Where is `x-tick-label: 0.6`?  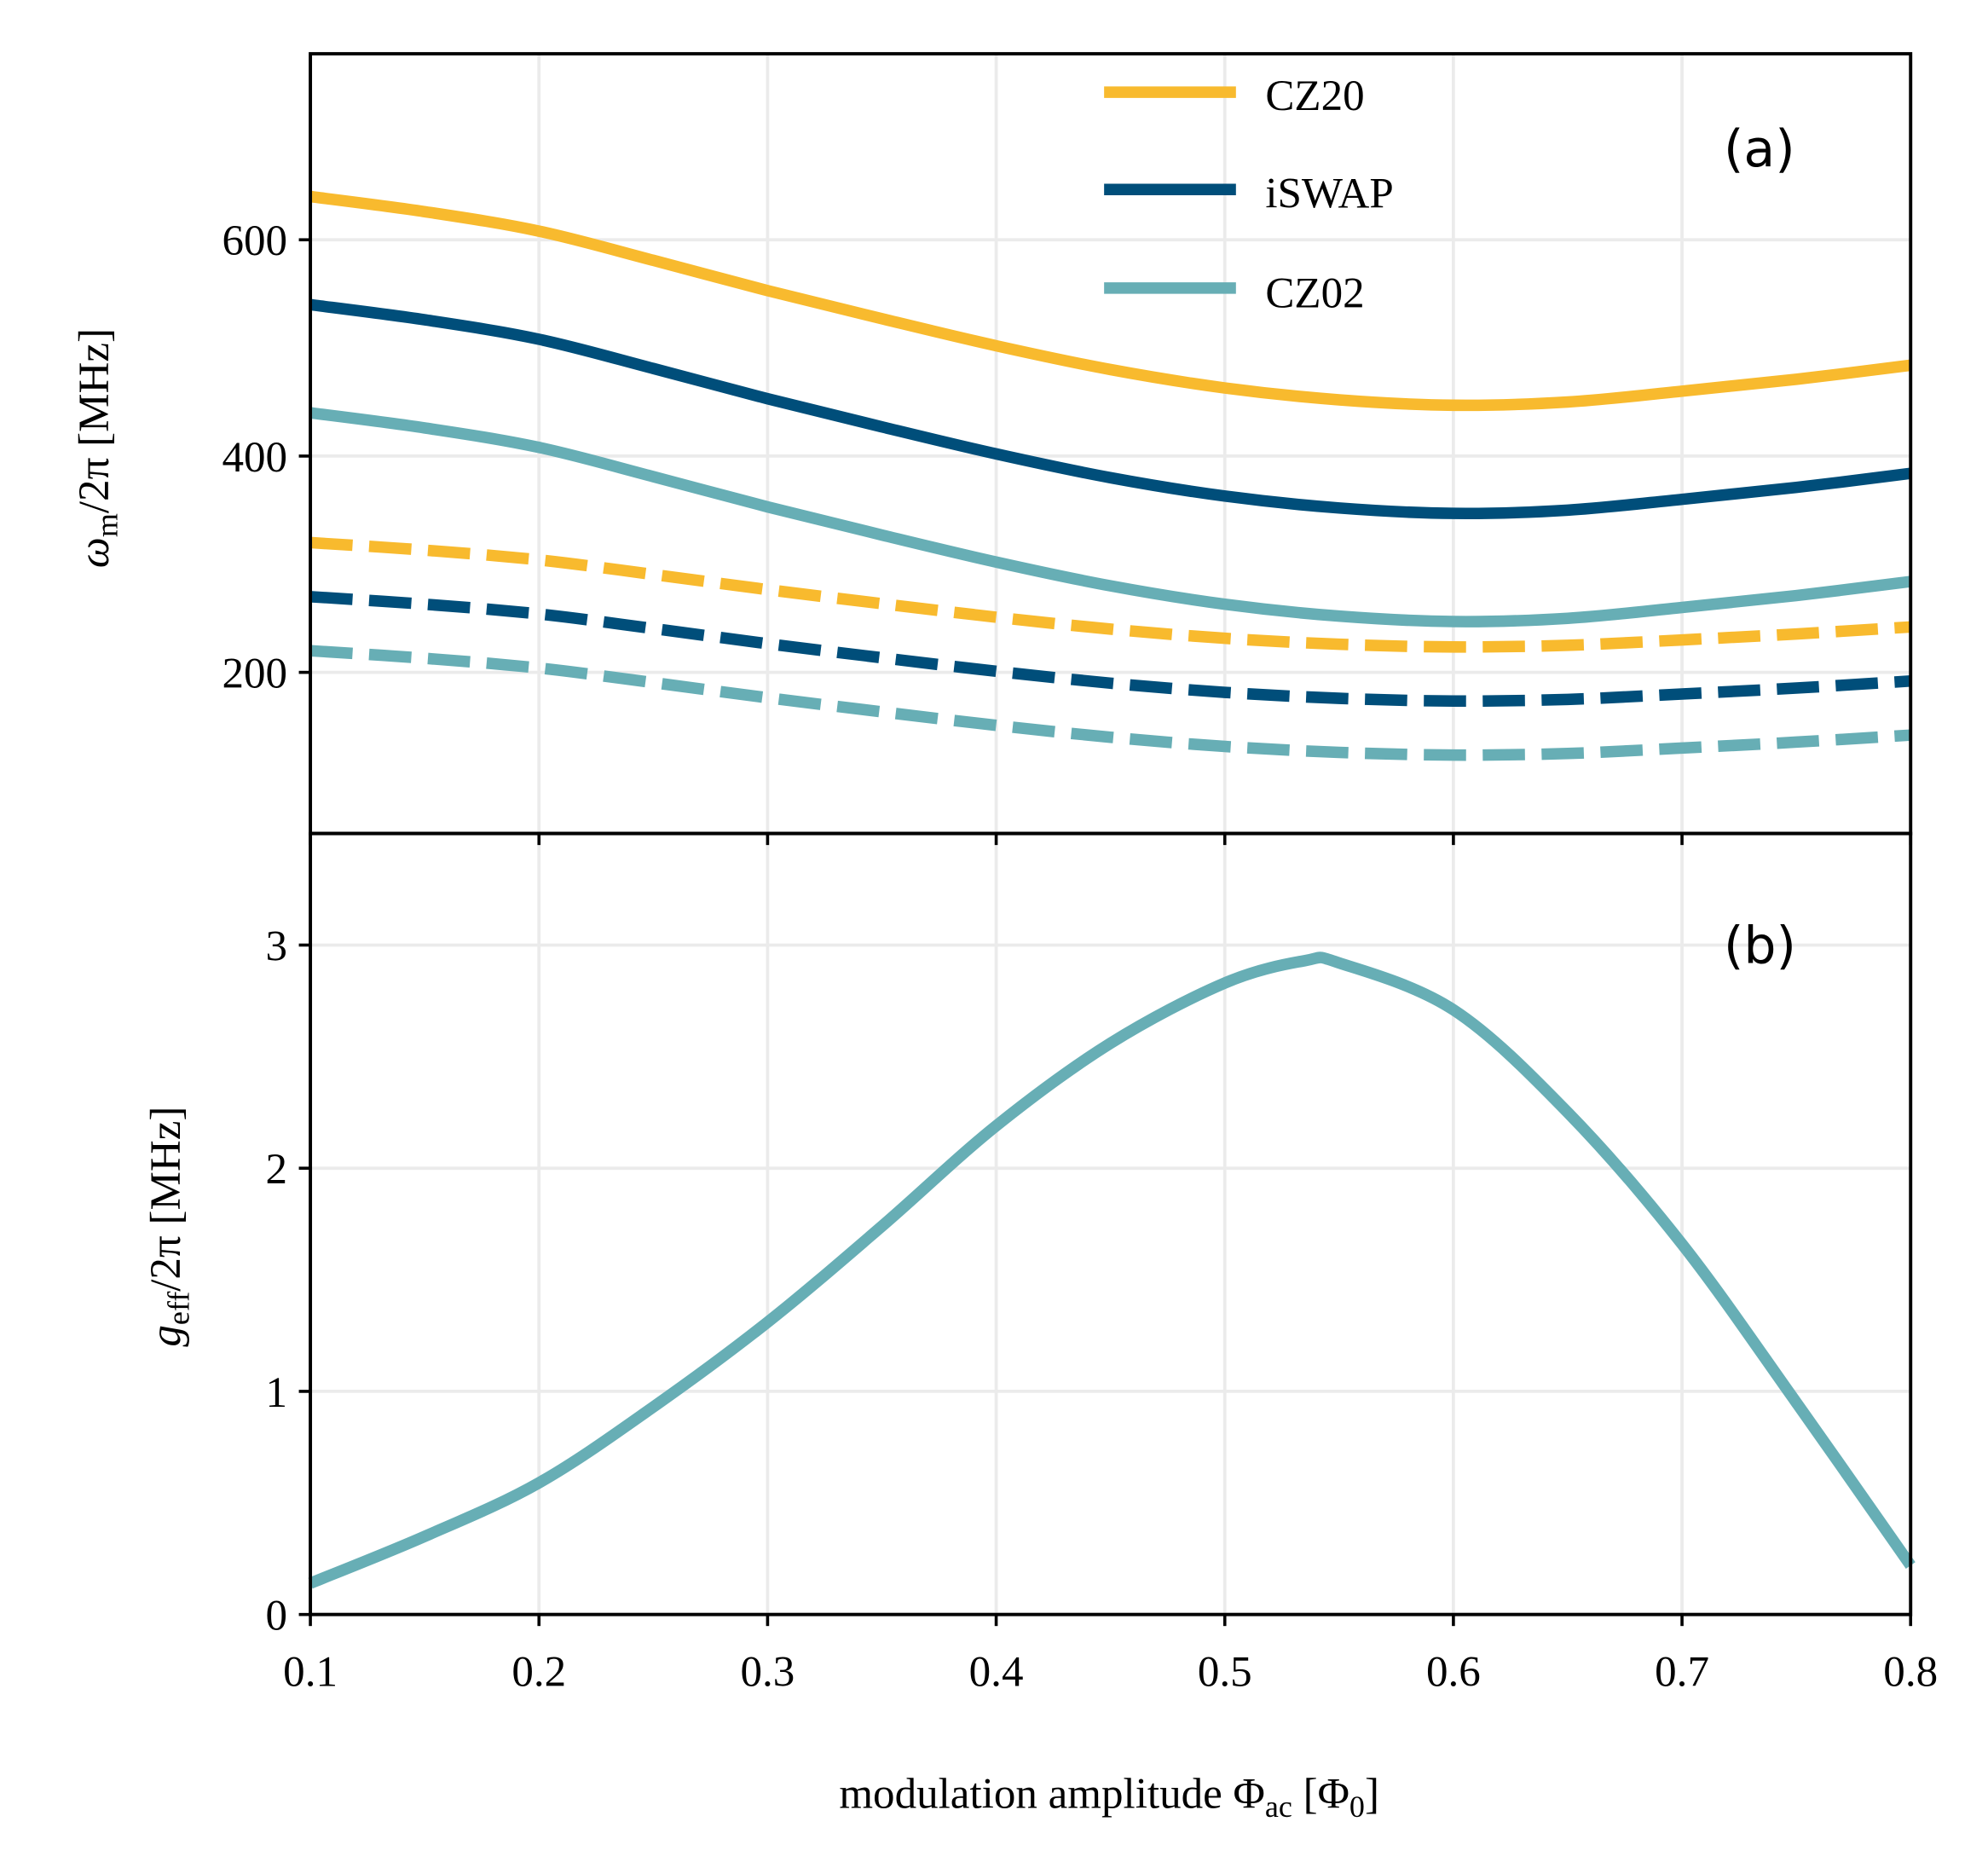 x-tick-label: 0.6 is located at coordinates (1453, 1673).